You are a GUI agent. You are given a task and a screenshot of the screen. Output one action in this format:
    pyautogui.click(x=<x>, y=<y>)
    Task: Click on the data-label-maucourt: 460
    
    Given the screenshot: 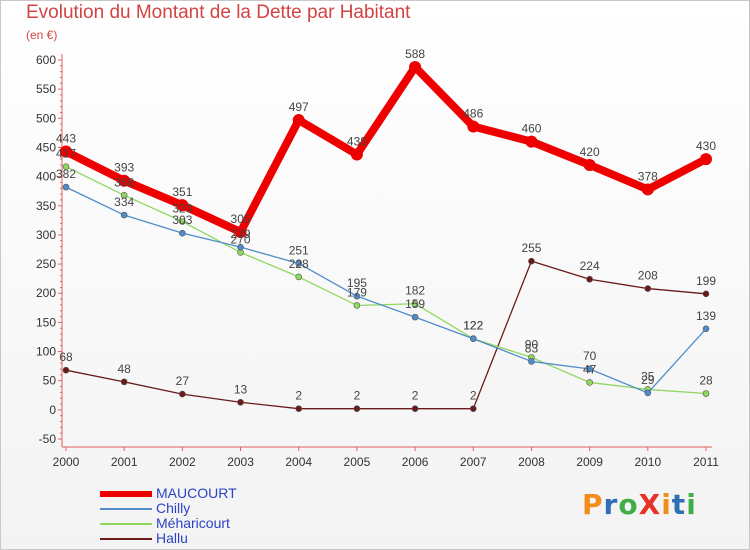 What is the action you would take?
    pyautogui.click(x=531, y=129)
    